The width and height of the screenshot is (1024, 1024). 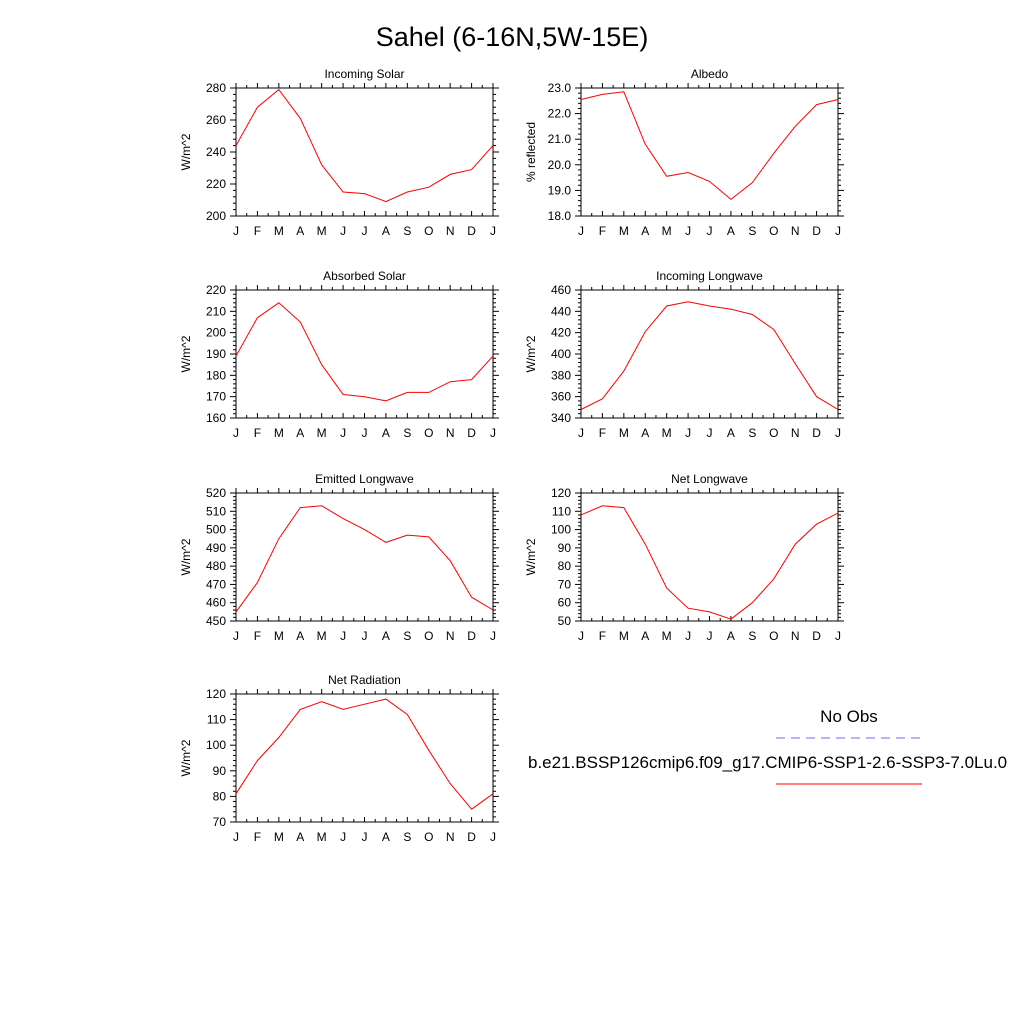 What do you see at coordinates (561, 333) in the screenshot?
I see `y-tick-label: 420` at bounding box center [561, 333].